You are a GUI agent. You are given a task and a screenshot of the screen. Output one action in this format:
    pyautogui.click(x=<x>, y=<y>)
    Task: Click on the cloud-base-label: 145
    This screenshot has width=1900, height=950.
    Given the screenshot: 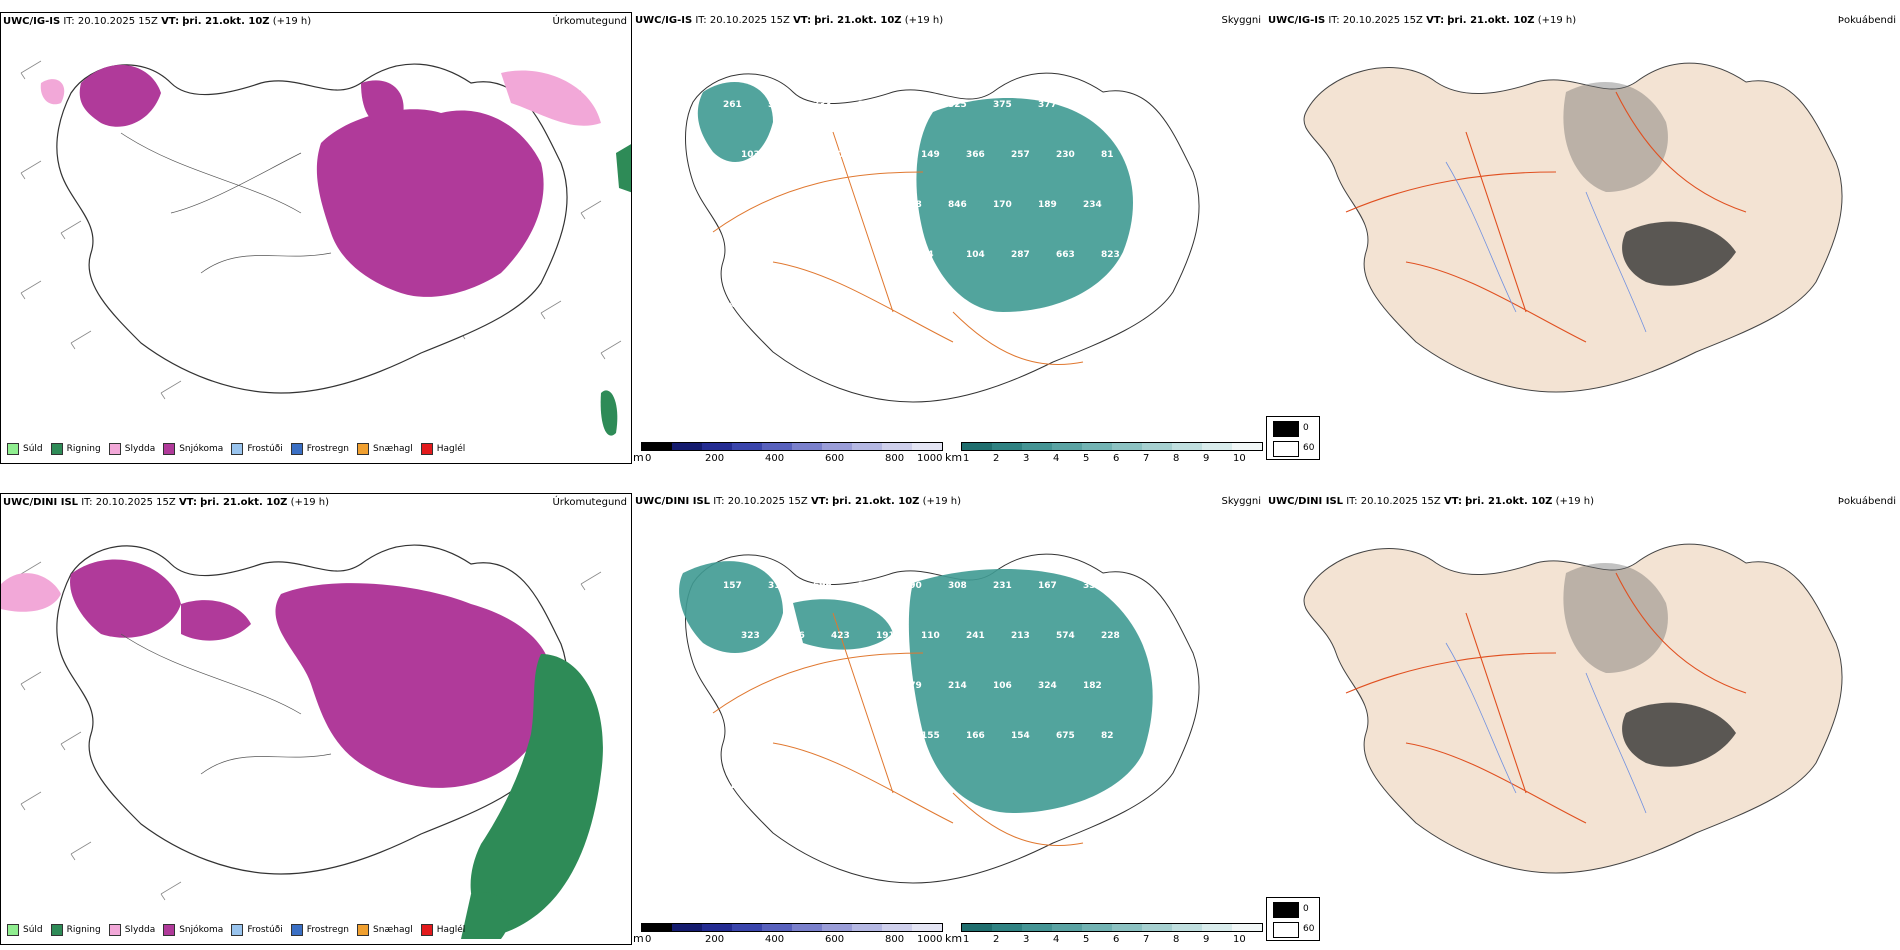 What is the action you would take?
    pyautogui.click(x=777, y=786)
    